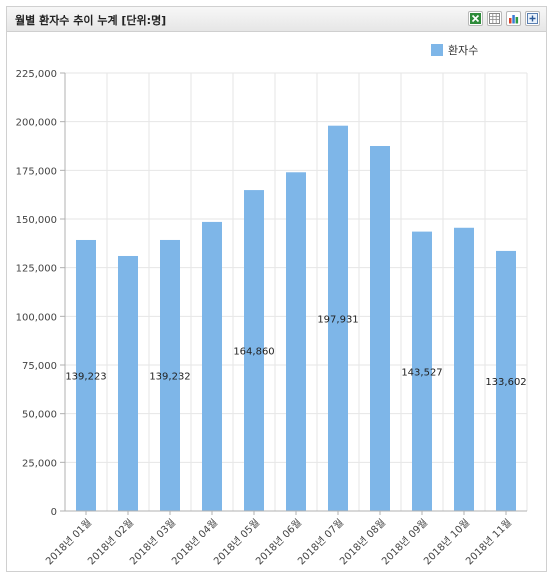 Image resolution: width=556 pixels, height=578 pixels. I want to click on table-view-icon, so click(494, 18).